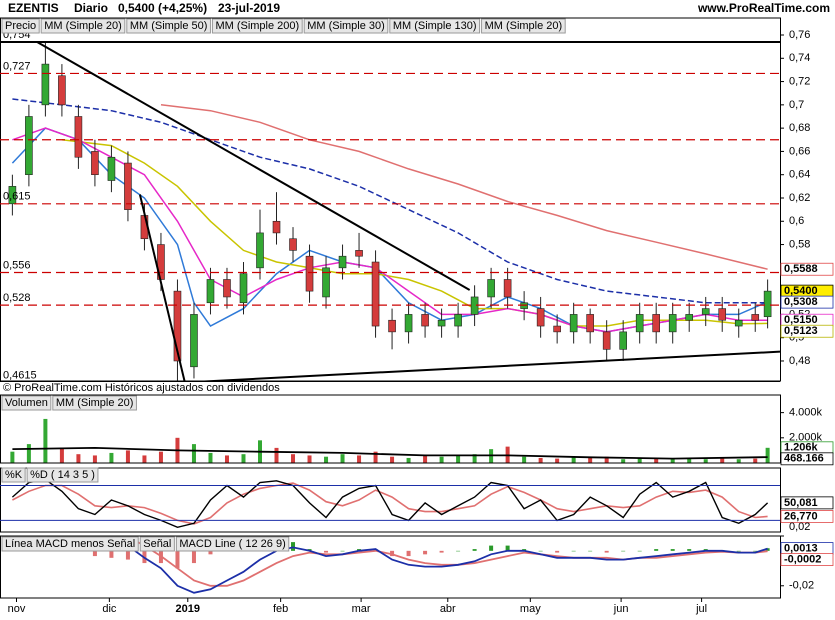 Image resolution: width=835 pixels, height=620 pixels. What do you see at coordinates (162, 288) in the screenshot?
I see `trend-line` at bounding box center [162, 288].